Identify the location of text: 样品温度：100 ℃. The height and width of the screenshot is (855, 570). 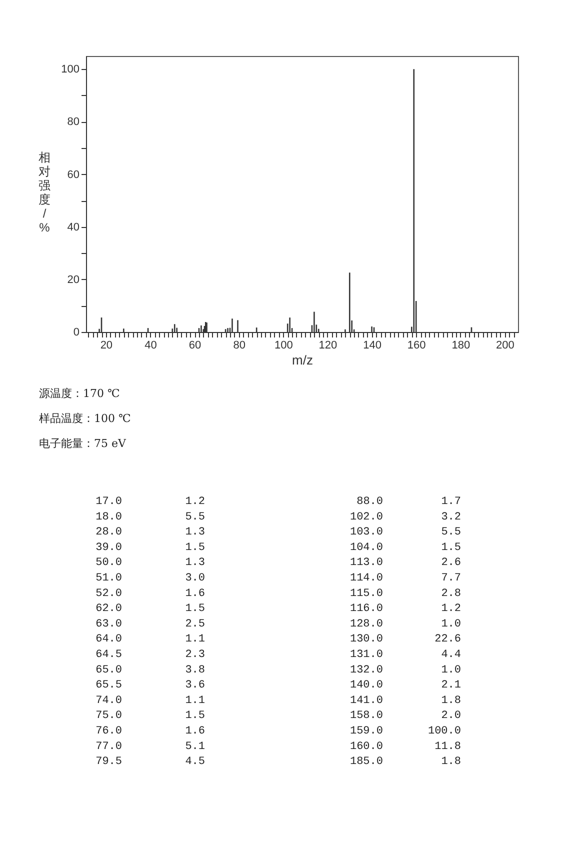
(85, 418).